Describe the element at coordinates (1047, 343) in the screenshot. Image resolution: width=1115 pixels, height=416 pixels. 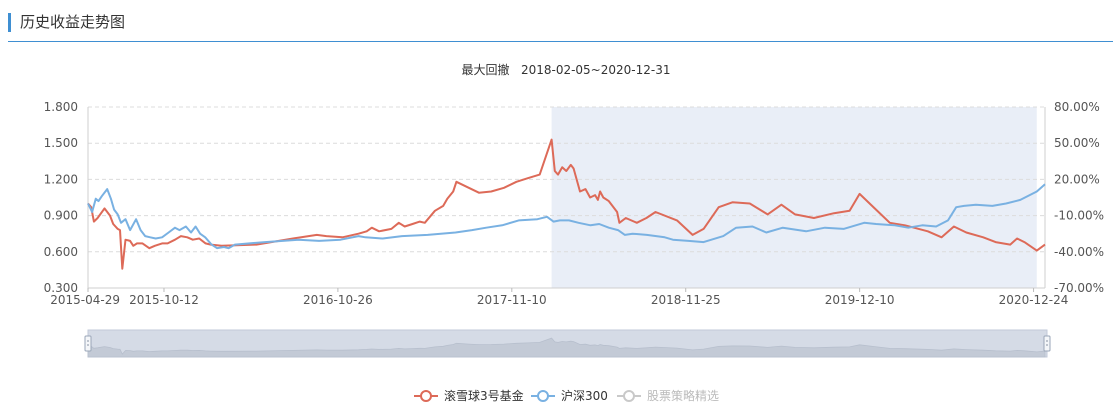
I see `zoom-right-handle` at that location.